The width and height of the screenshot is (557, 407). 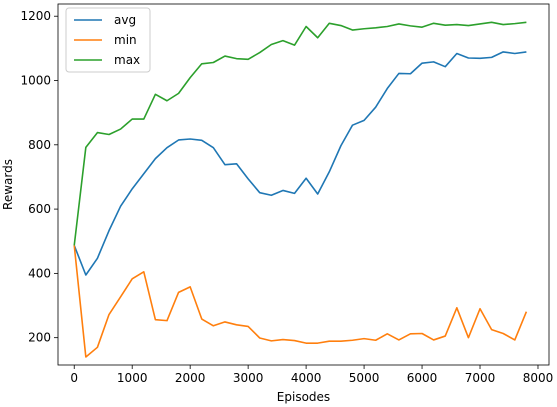 What do you see at coordinates (39, 209) in the screenshot?
I see `y-tick-label: 600` at bounding box center [39, 209].